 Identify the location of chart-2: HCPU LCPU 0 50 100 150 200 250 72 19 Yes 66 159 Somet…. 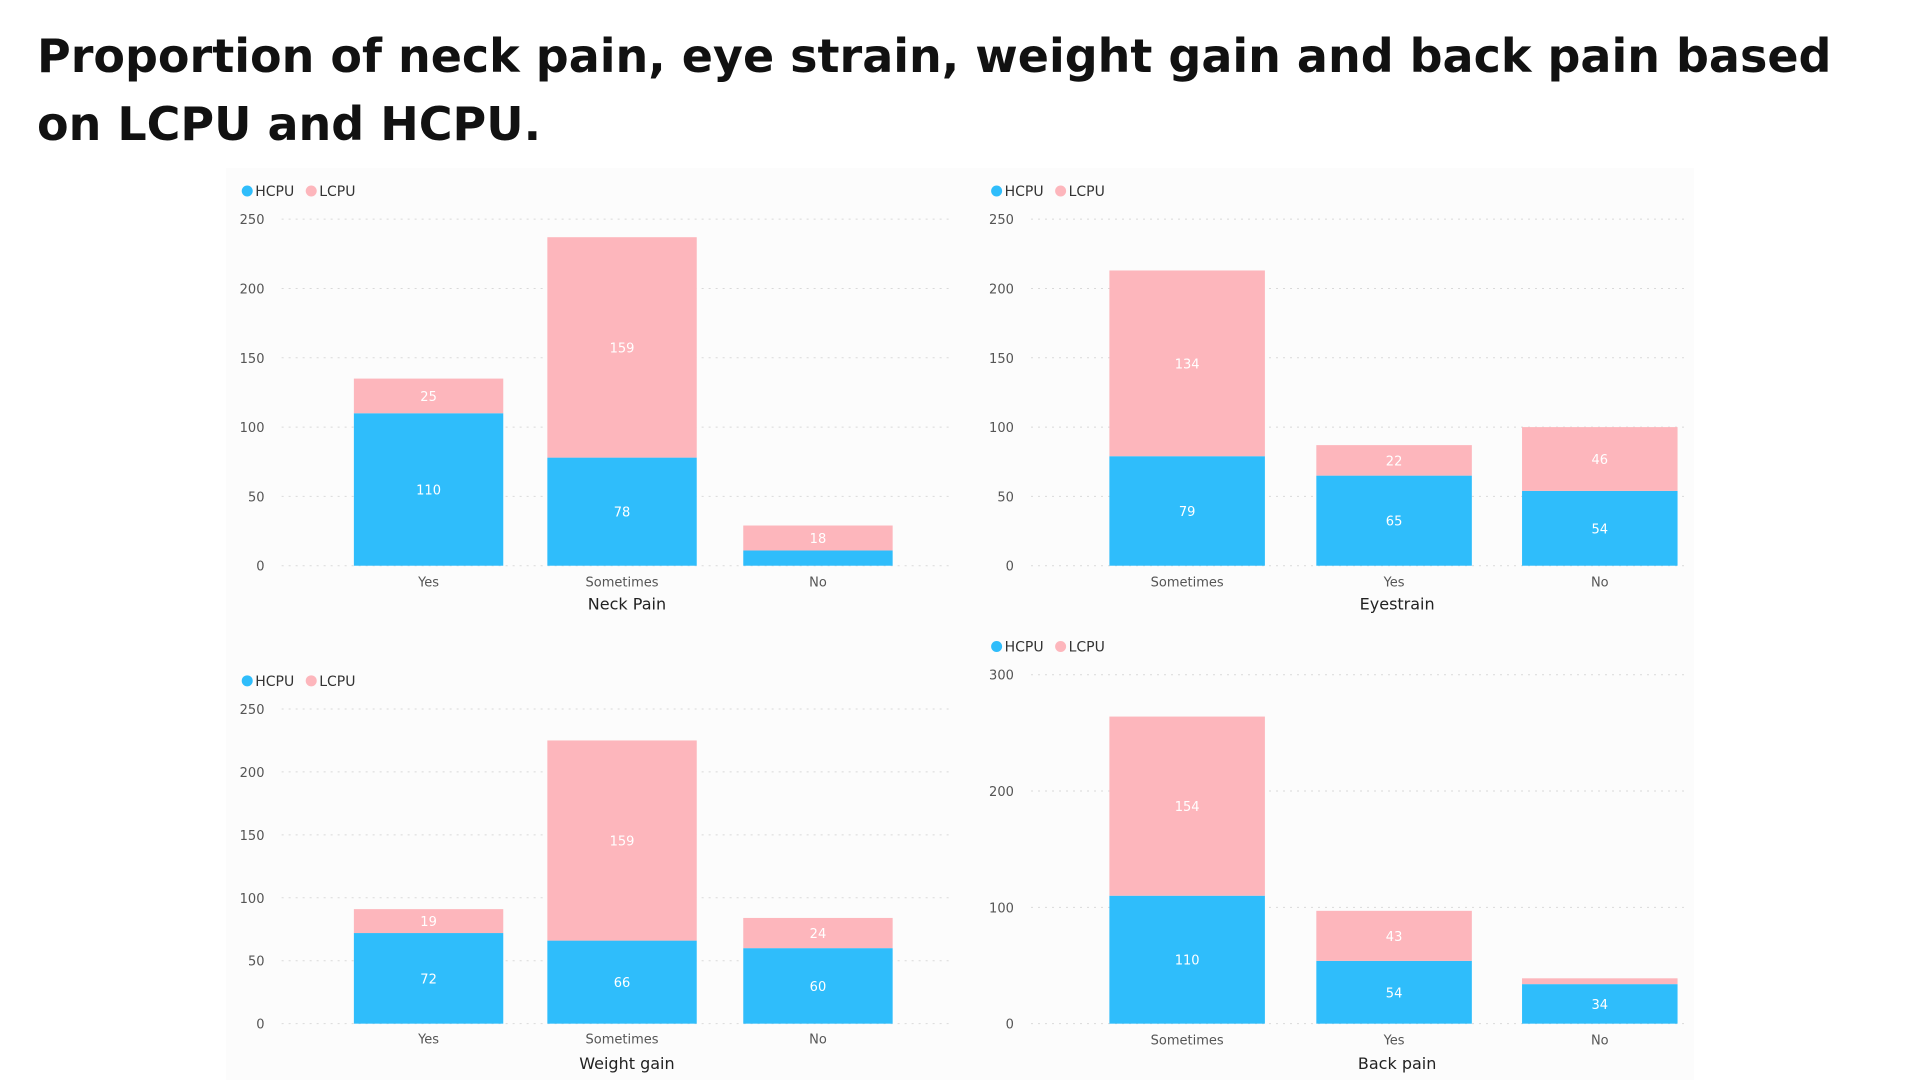
(596, 873).